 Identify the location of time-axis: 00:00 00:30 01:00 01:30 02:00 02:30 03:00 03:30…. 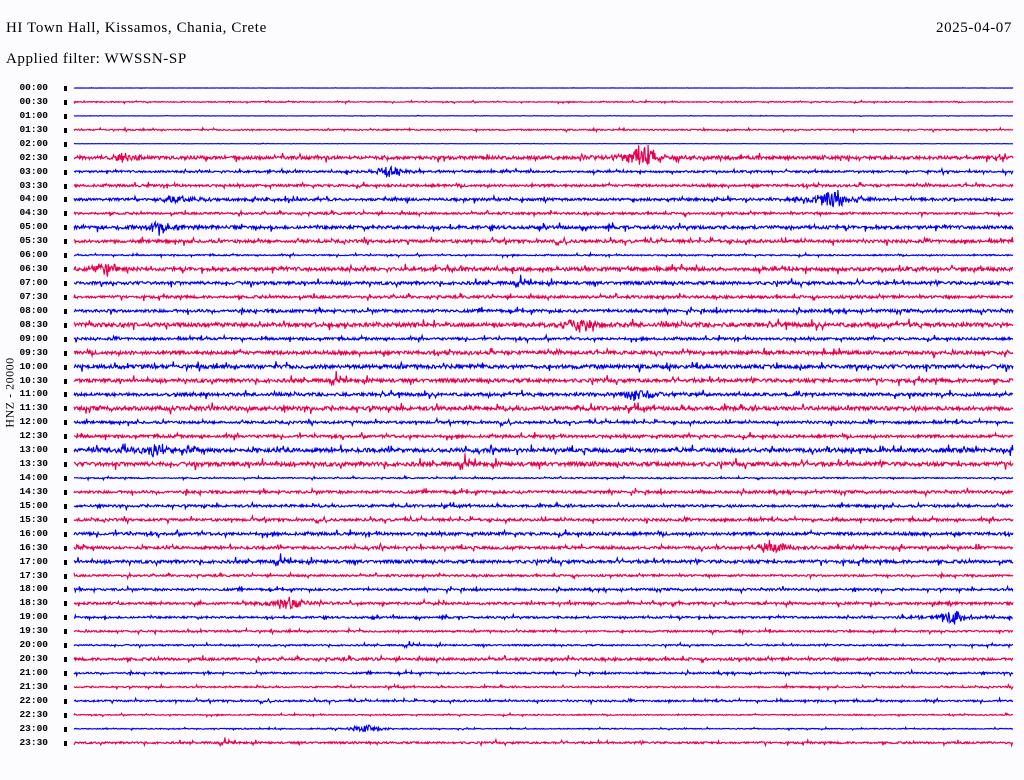
(37, 428).